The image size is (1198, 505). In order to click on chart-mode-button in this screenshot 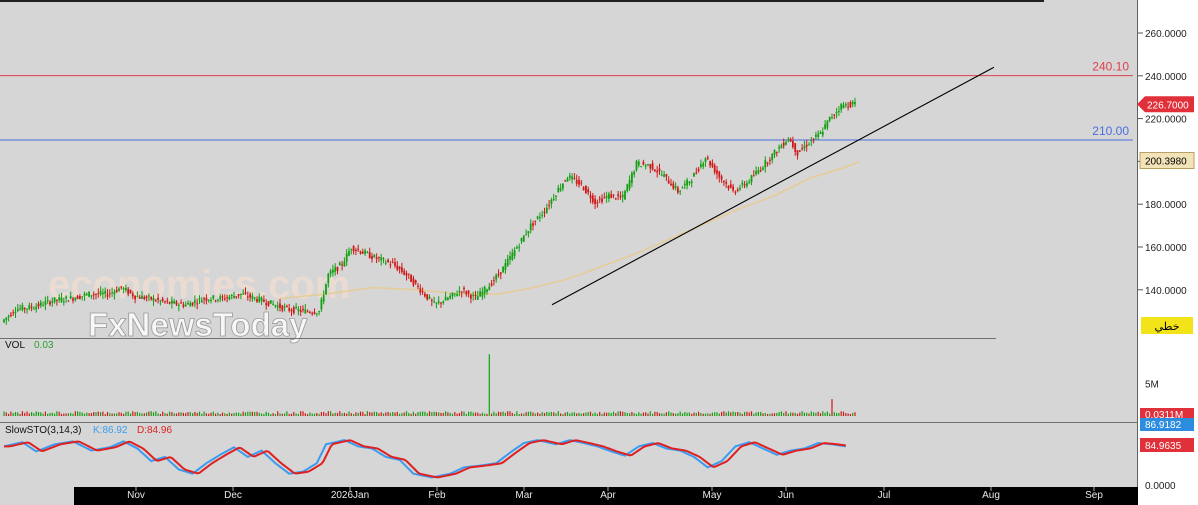, I will do `click(1167, 325)`.